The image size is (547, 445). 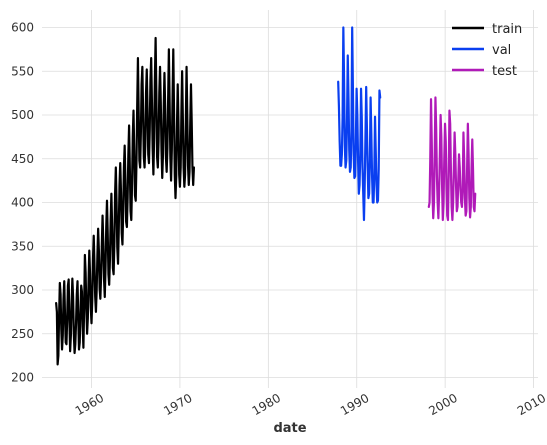 What do you see at coordinates (89, 404) in the screenshot?
I see `x-tick-label: 1960` at bounding box center [89, 404].